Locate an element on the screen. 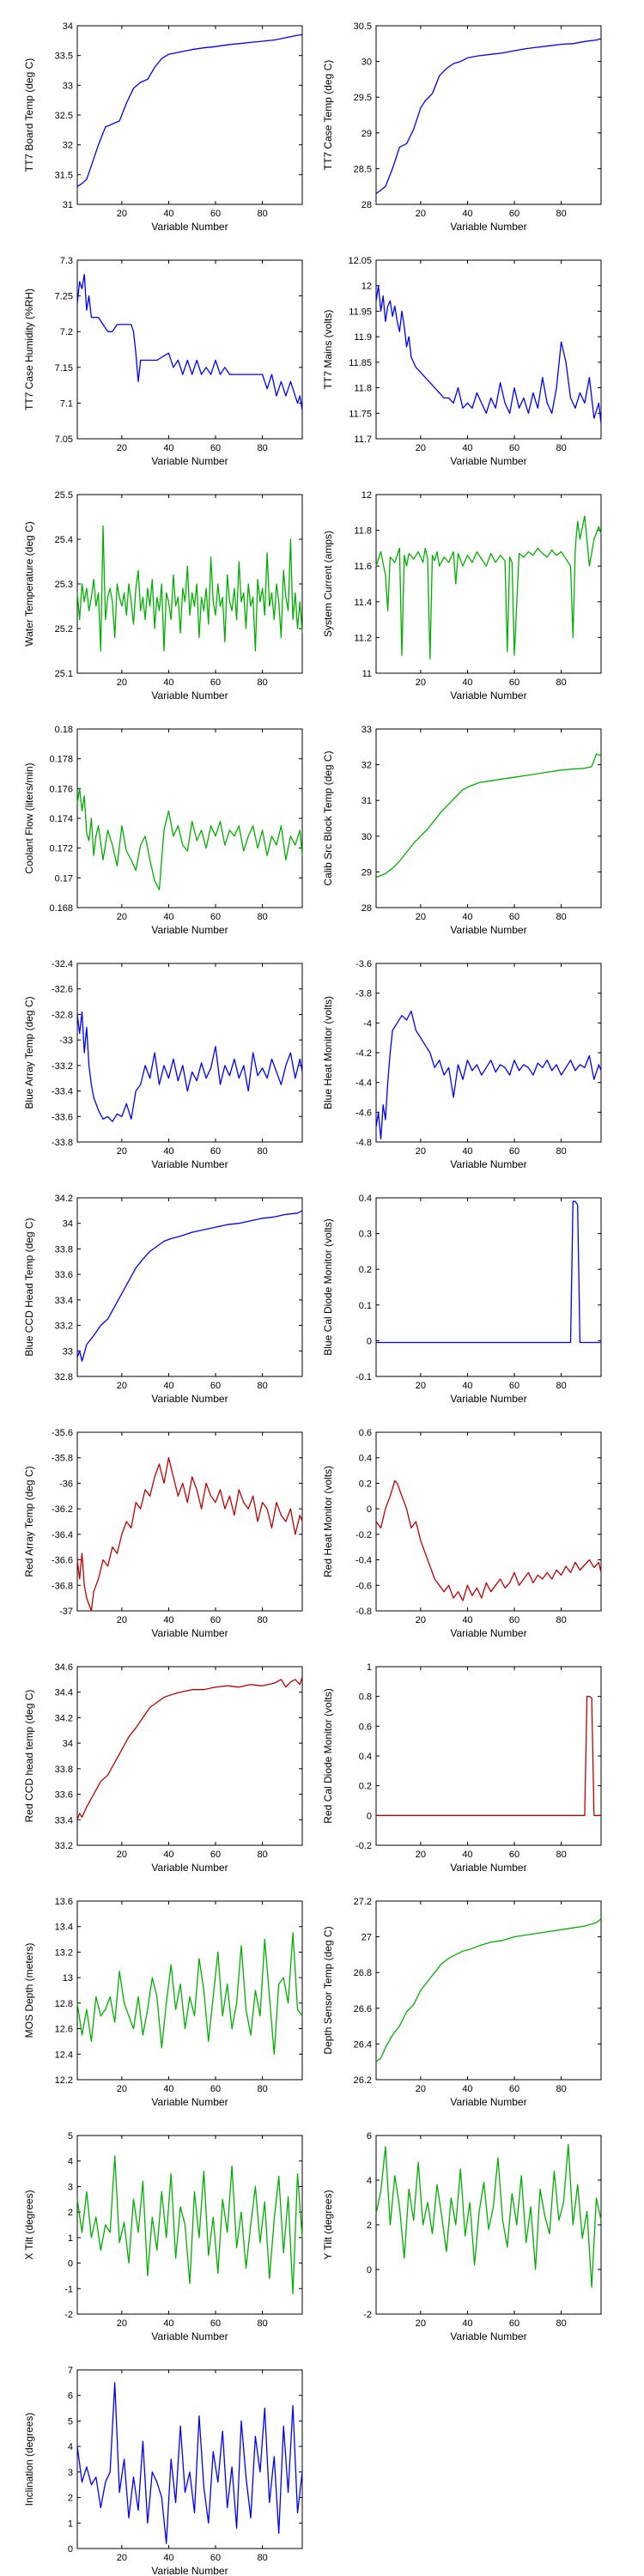  y-axis-label: Calib Src Block Temp (deg C) is located at coordinates (328, 817).